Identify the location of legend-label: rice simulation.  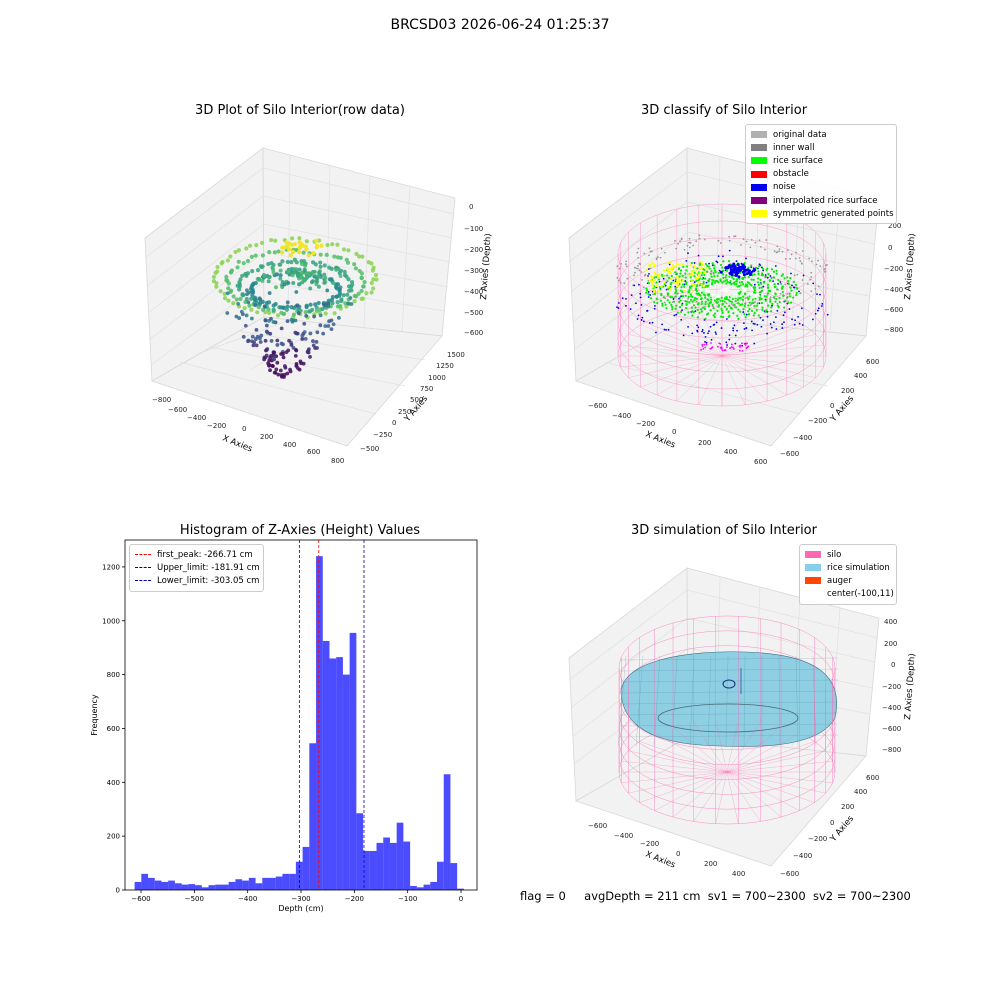
(858, 567).